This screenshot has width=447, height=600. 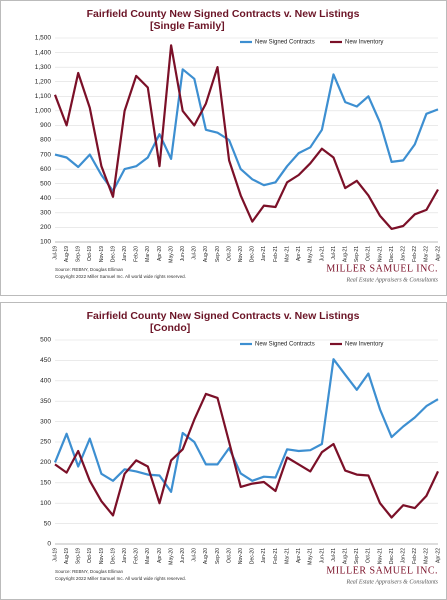 What do you see at coordinates (43, 52) in the screenshot?
I see `y-tick-label: 1,400` at bounding box center [43, 52].